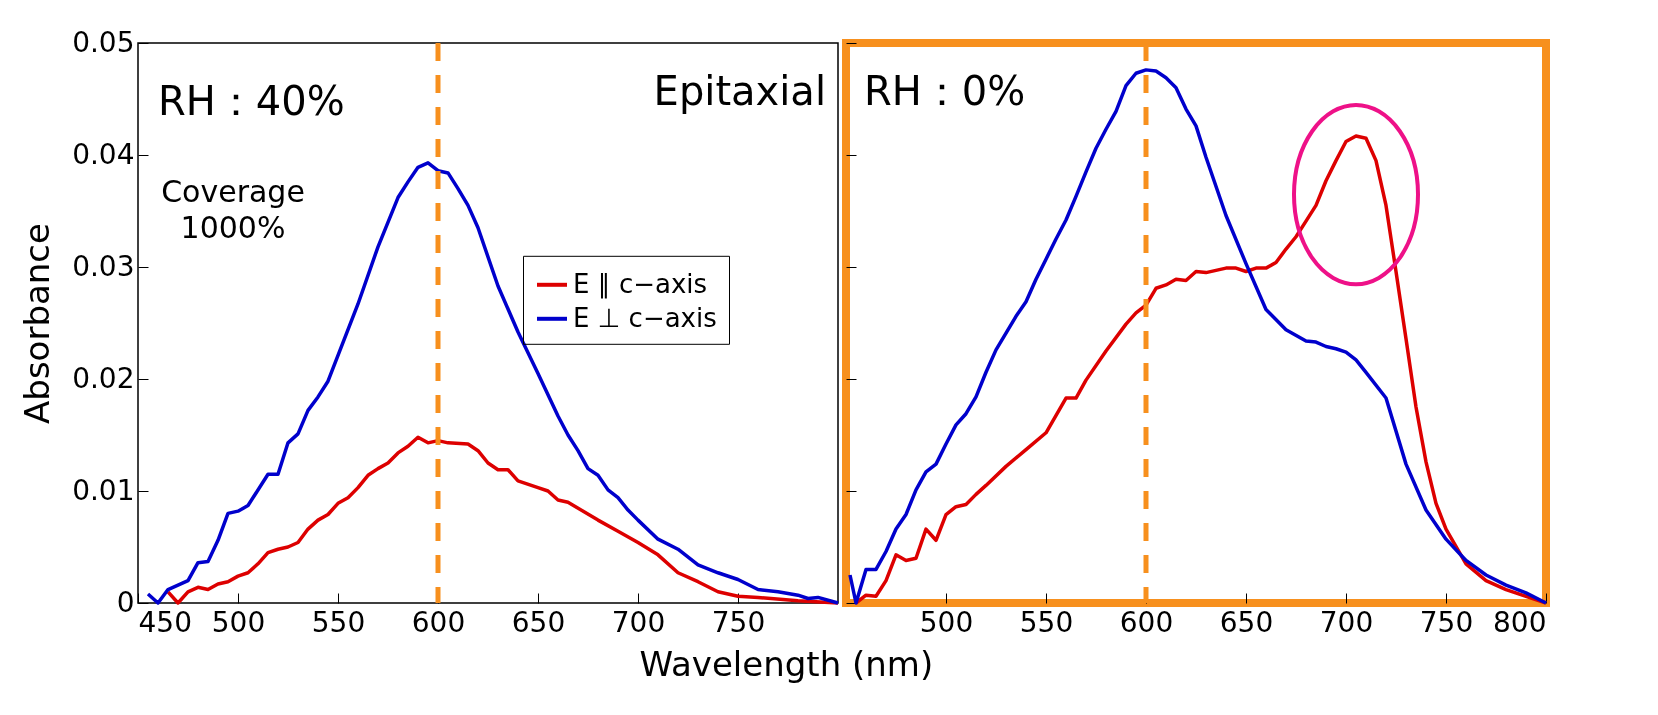 The image size is (1658, 715). What do you see at coordinates (233, 209) in the screenshot?
I see `annotation: Coverage 1000%` at bounding box center [233, 209].